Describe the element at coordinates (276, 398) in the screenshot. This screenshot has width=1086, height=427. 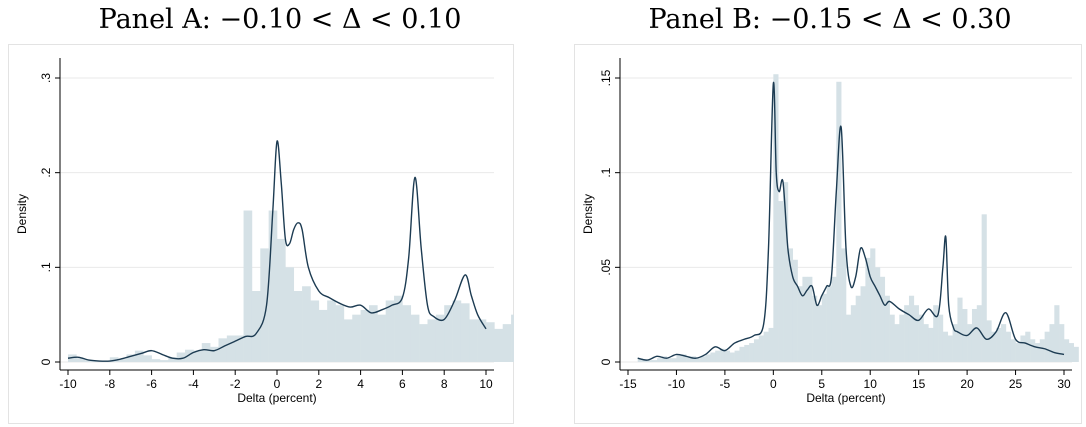
I see `x-axis-title: Delta (percent)` at that location.